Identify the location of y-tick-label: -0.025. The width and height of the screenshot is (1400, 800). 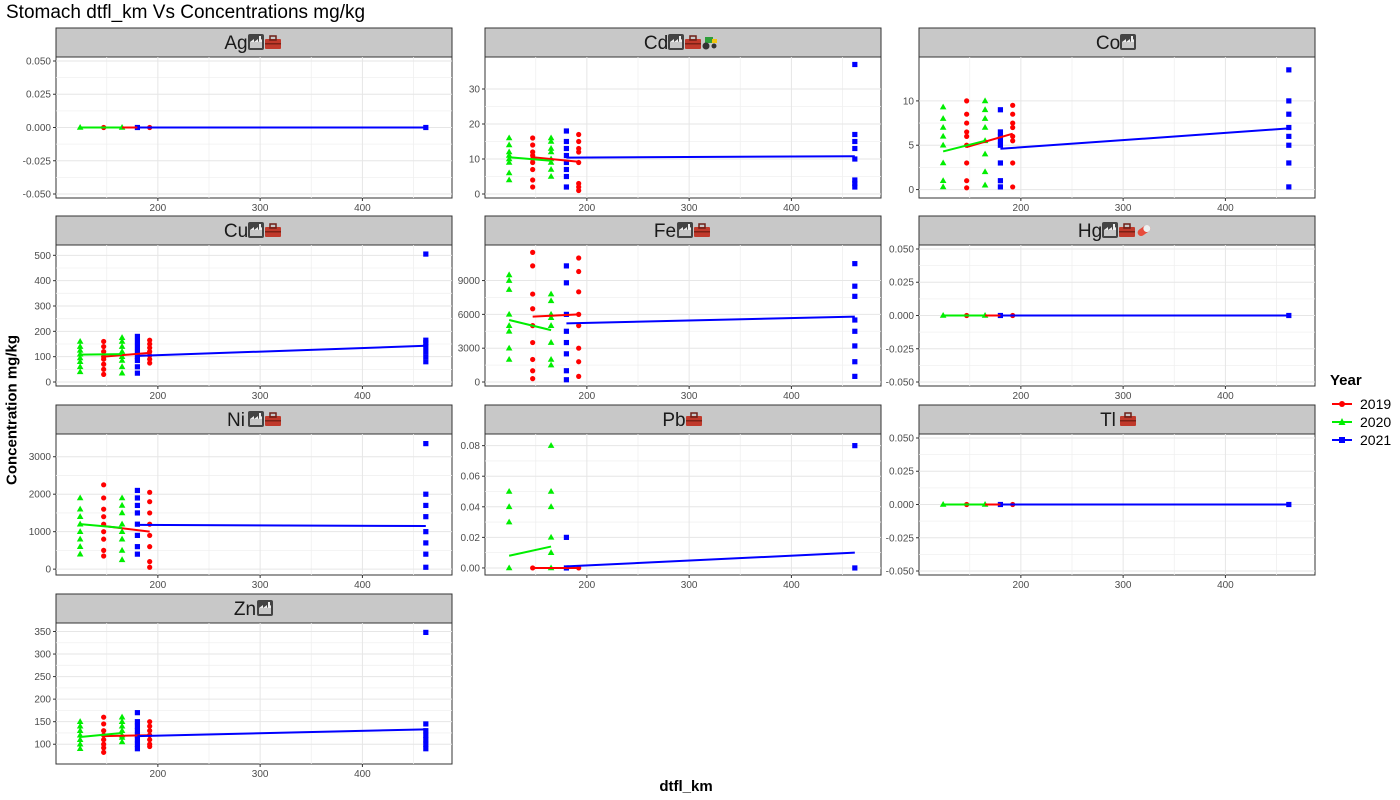
(900, 349).